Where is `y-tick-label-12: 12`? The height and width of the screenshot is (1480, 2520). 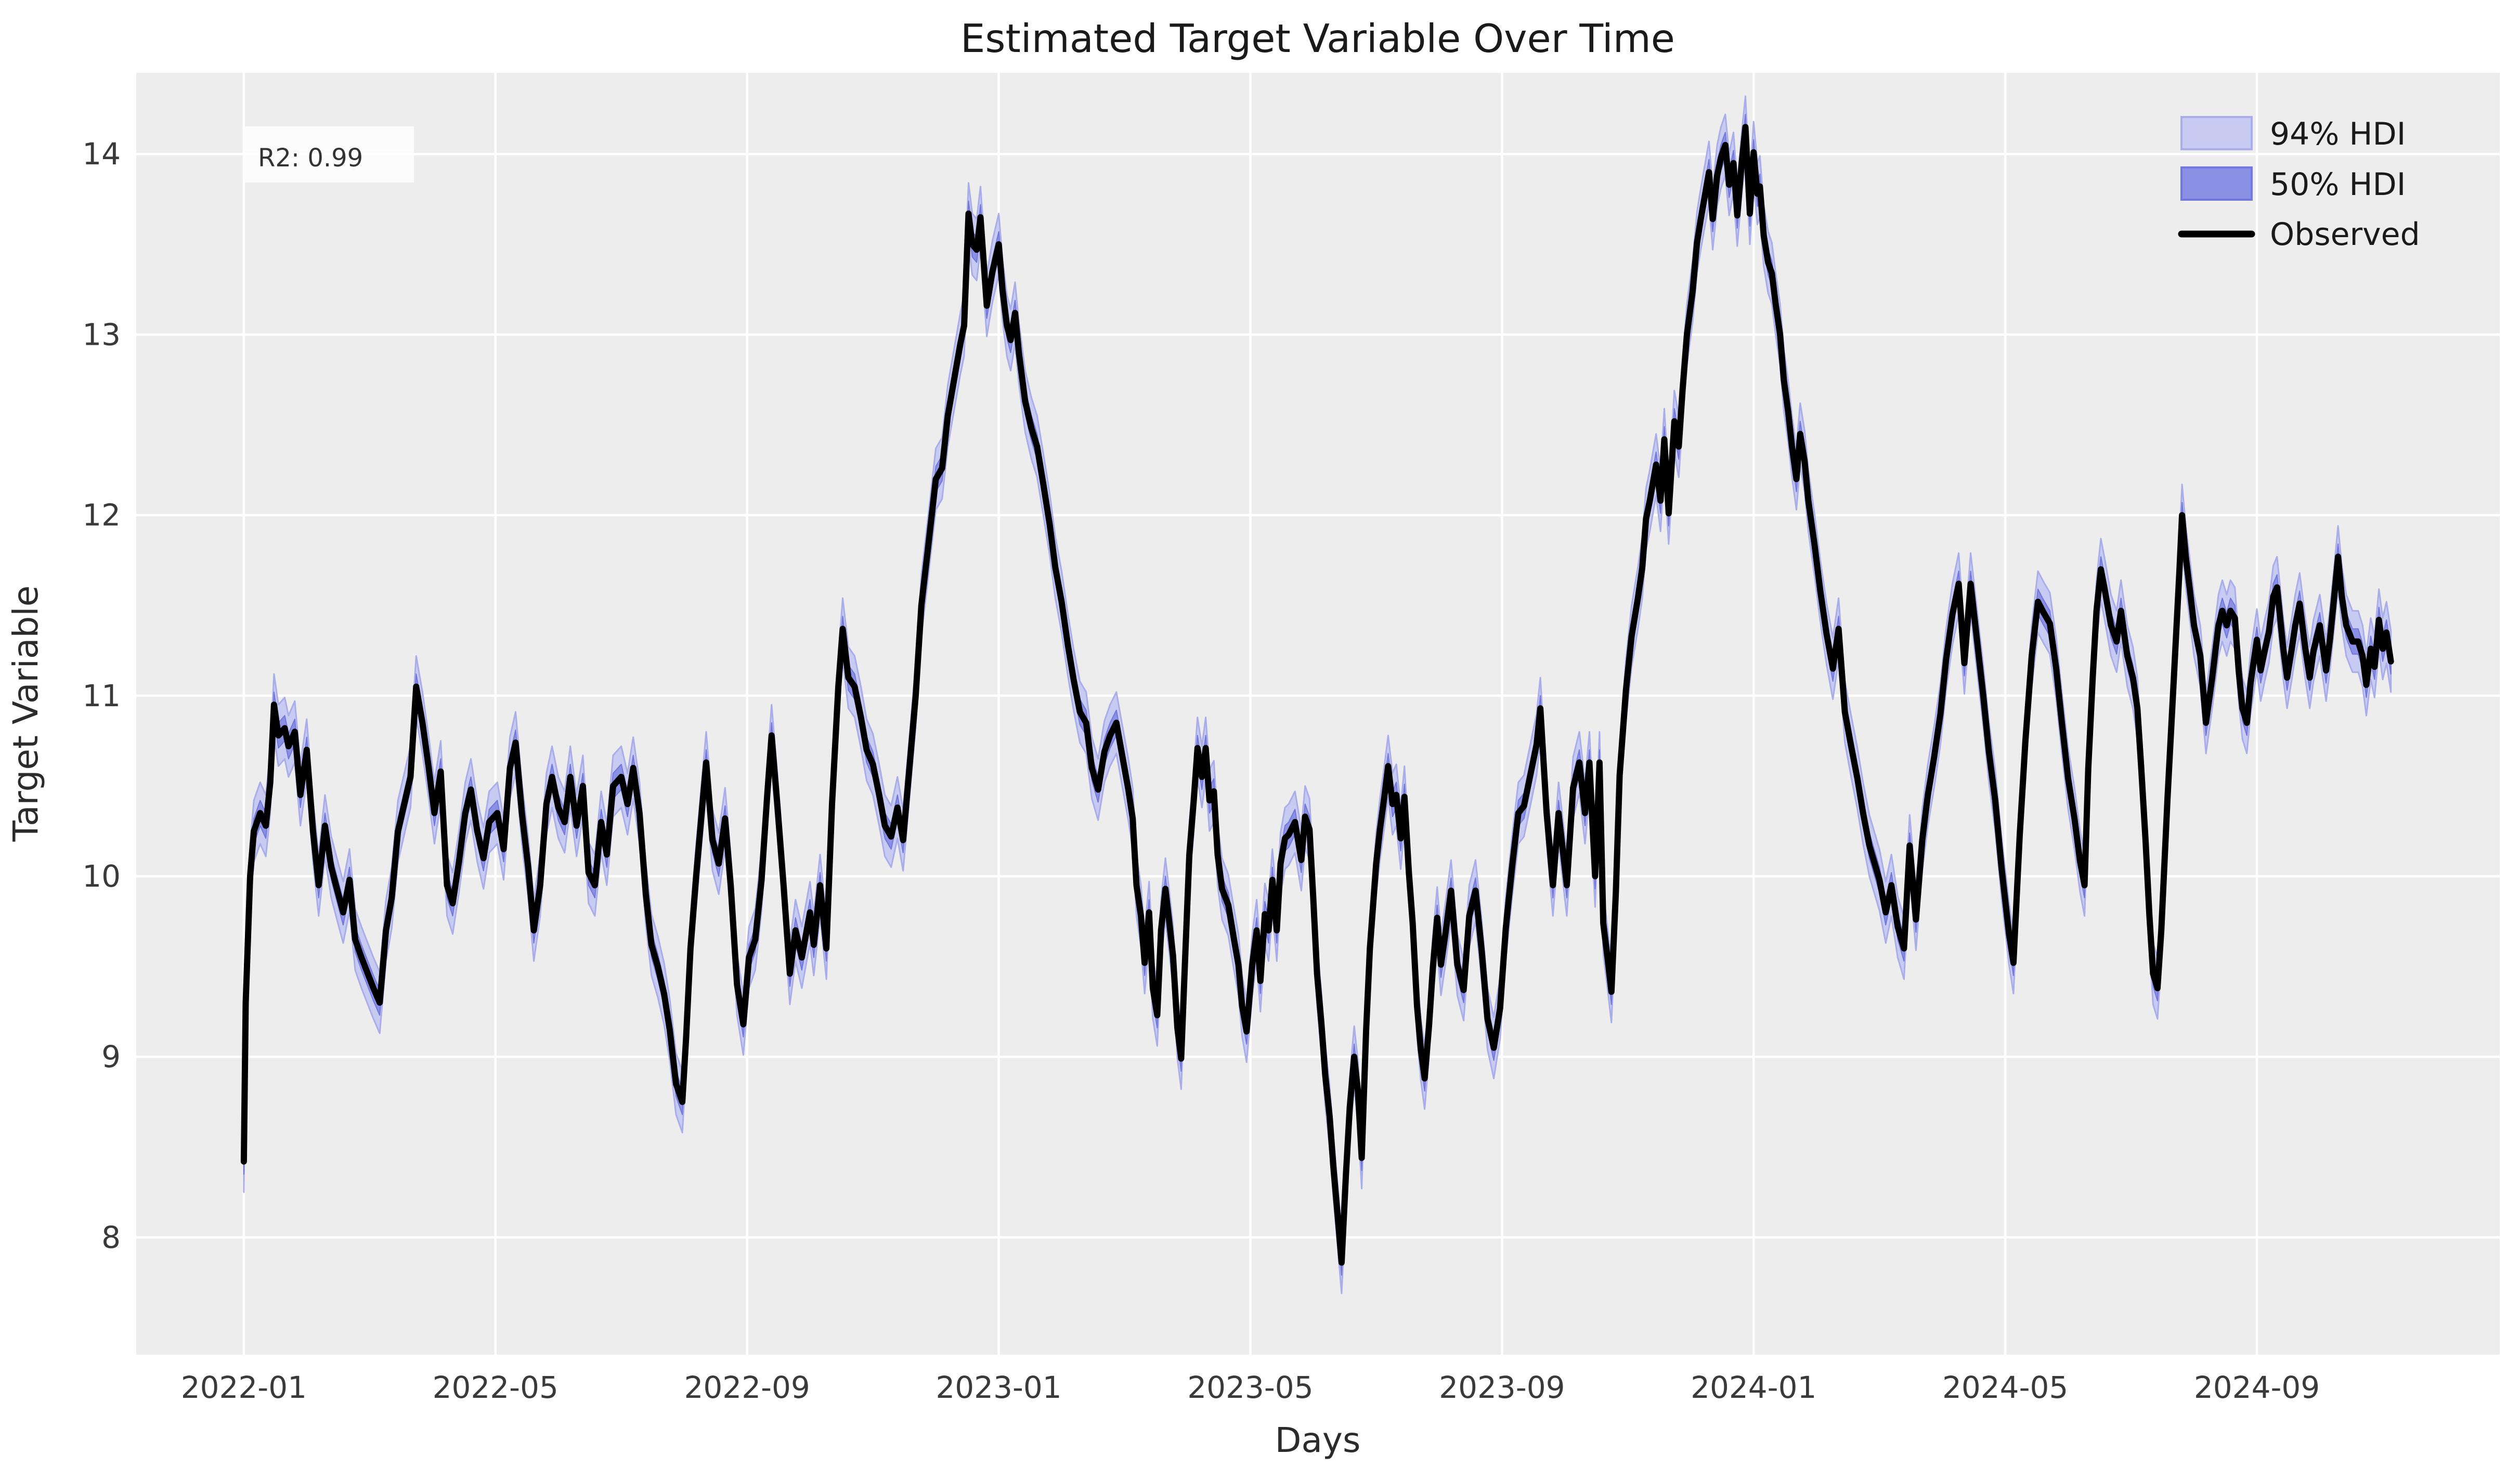
y-tick-label-12: 12 is located at coordinates (101, 515).